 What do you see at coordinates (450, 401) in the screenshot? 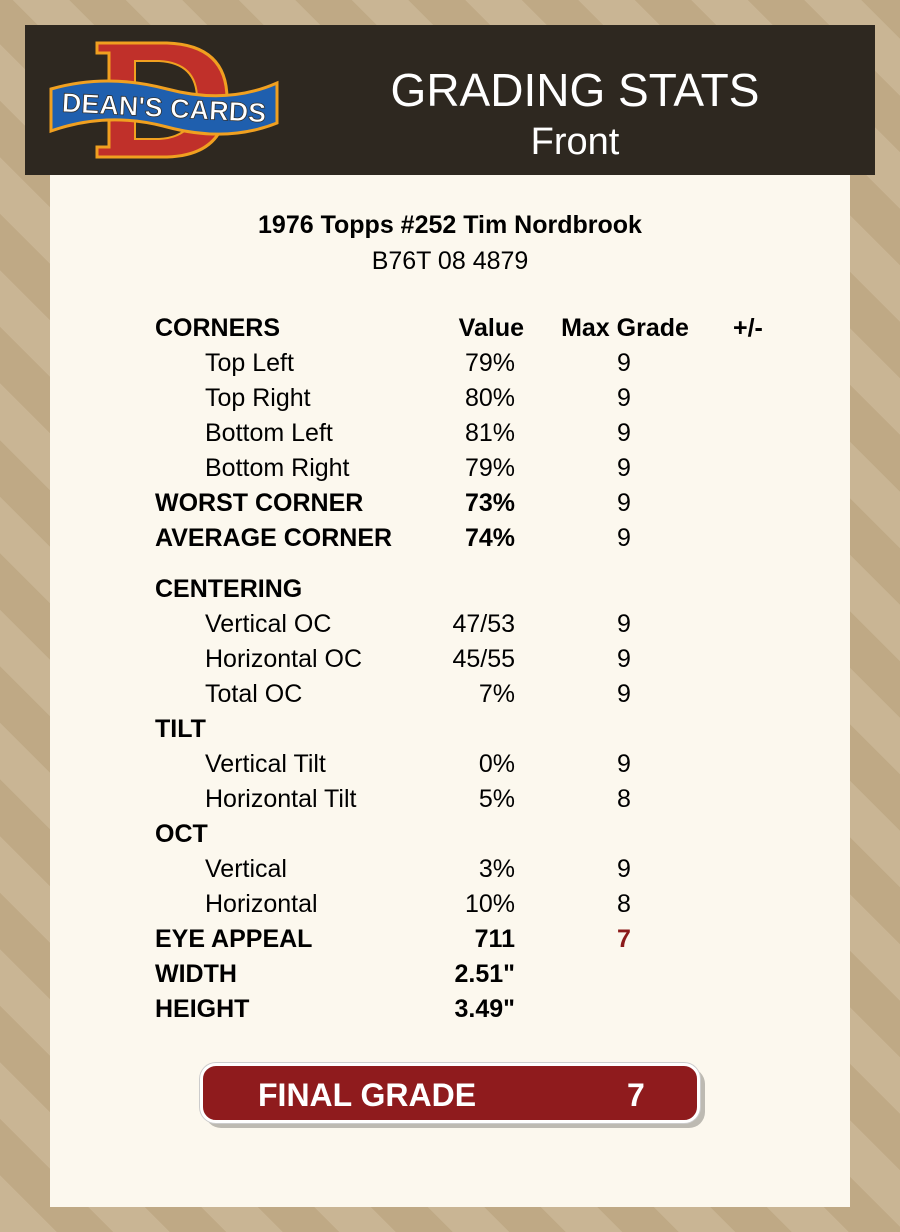
I see `stat-row: Top Right 80% 9` at bounding box center [450, 401].